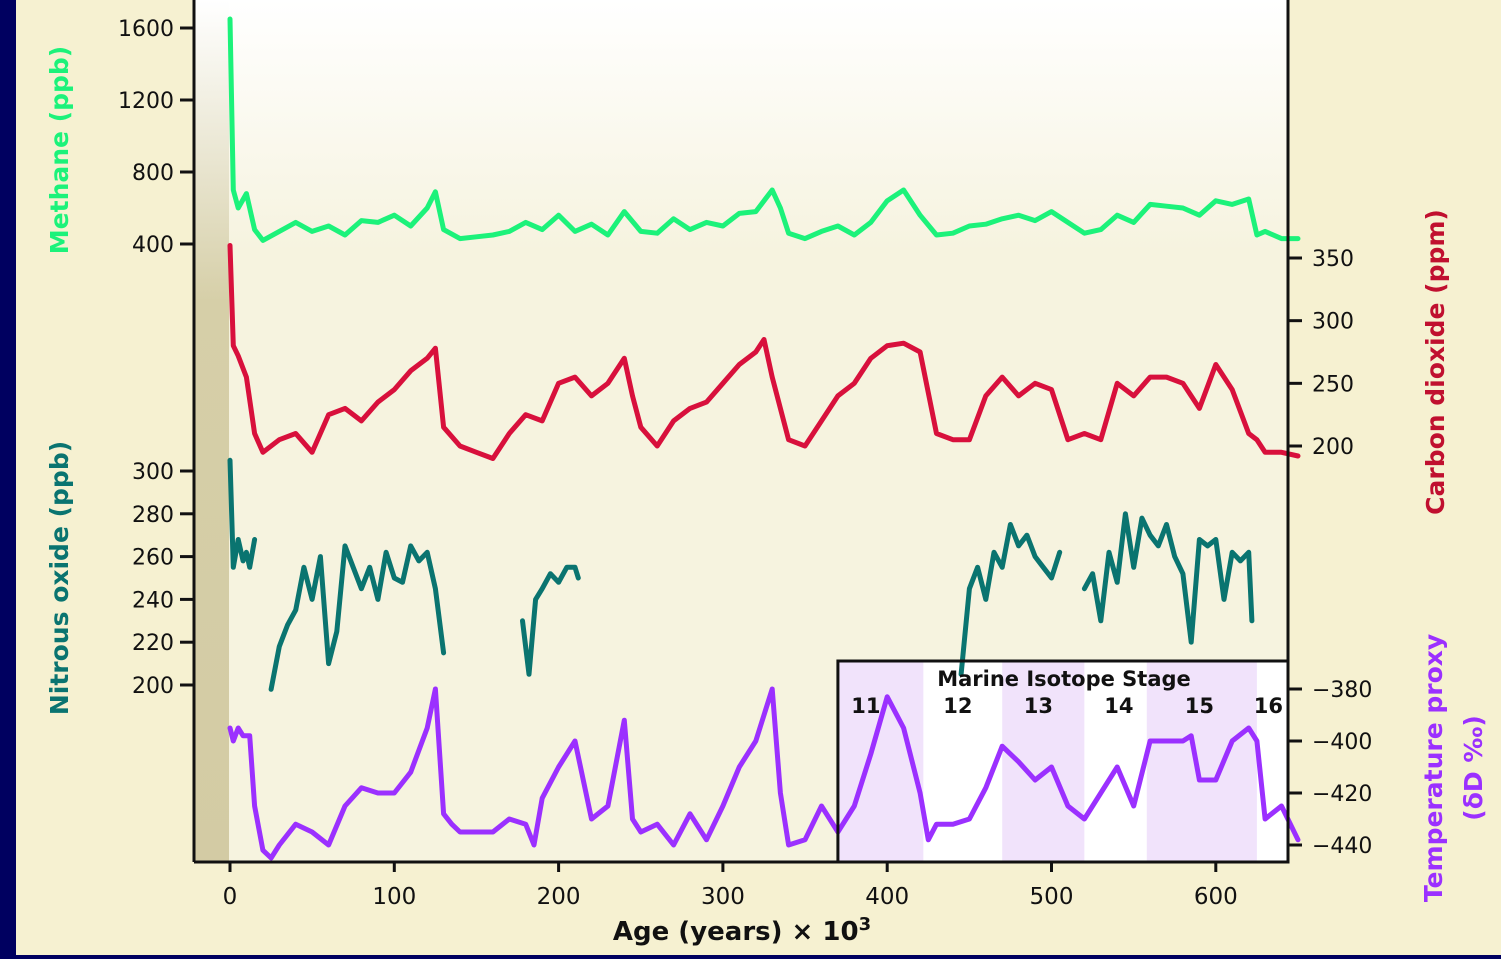  What do you see at coordinates (865, 924) in the screenshot?
I see `x-axis-label-superscript: 3` at bounding box center [865, 924].